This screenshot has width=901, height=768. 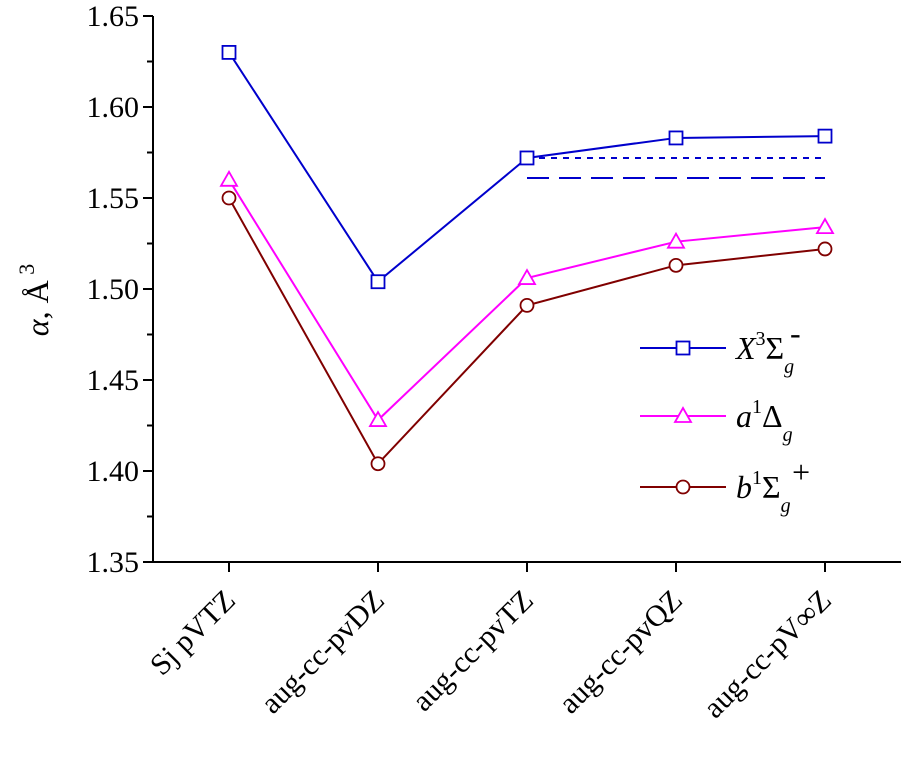 What do you see at coordinates (745, 348) in the screenshot?
I see `legend-base: X` at bounding box center [745, 348].